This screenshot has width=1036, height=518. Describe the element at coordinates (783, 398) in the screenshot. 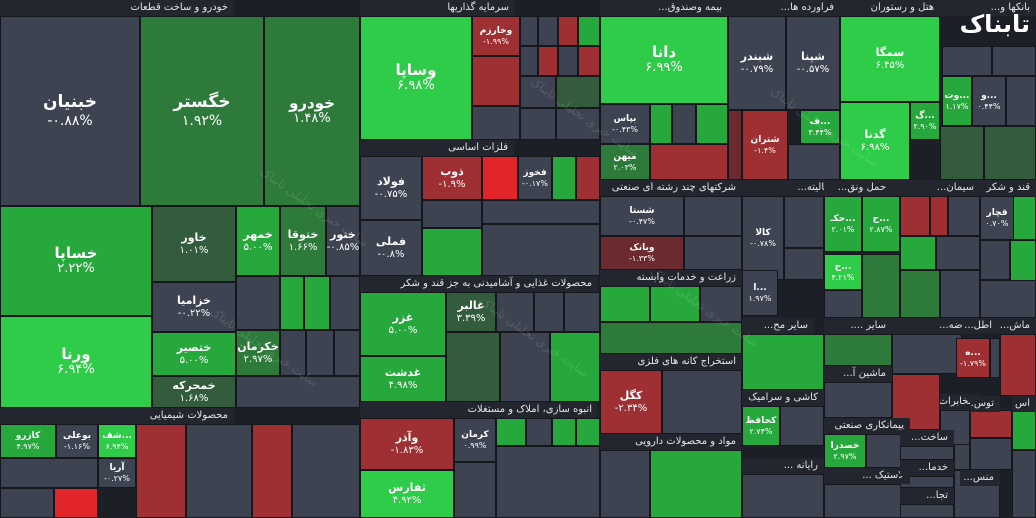

I see `sector-header: کاشی و سرامیک` at that location.